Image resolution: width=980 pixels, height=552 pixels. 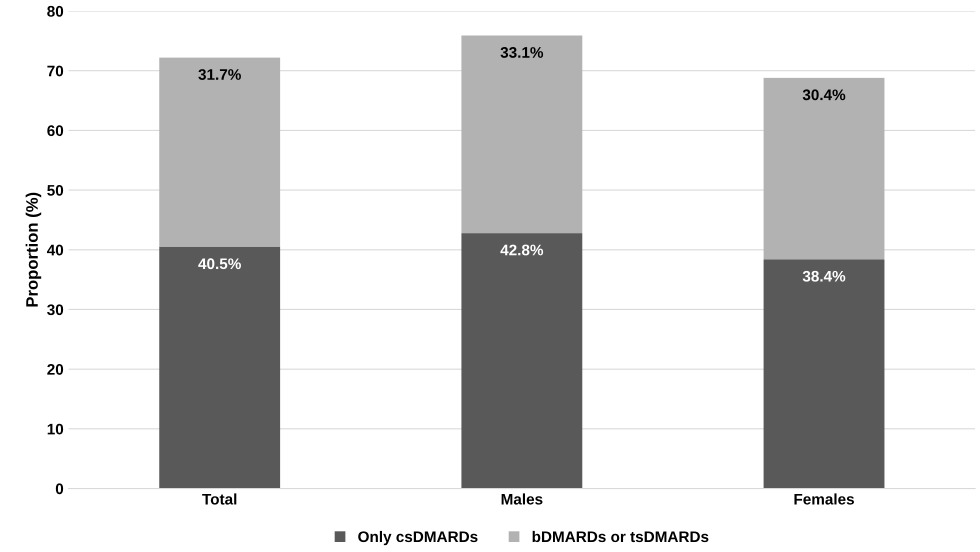 I want to click on y-tick-label: 30, so click(x=55, y=310).